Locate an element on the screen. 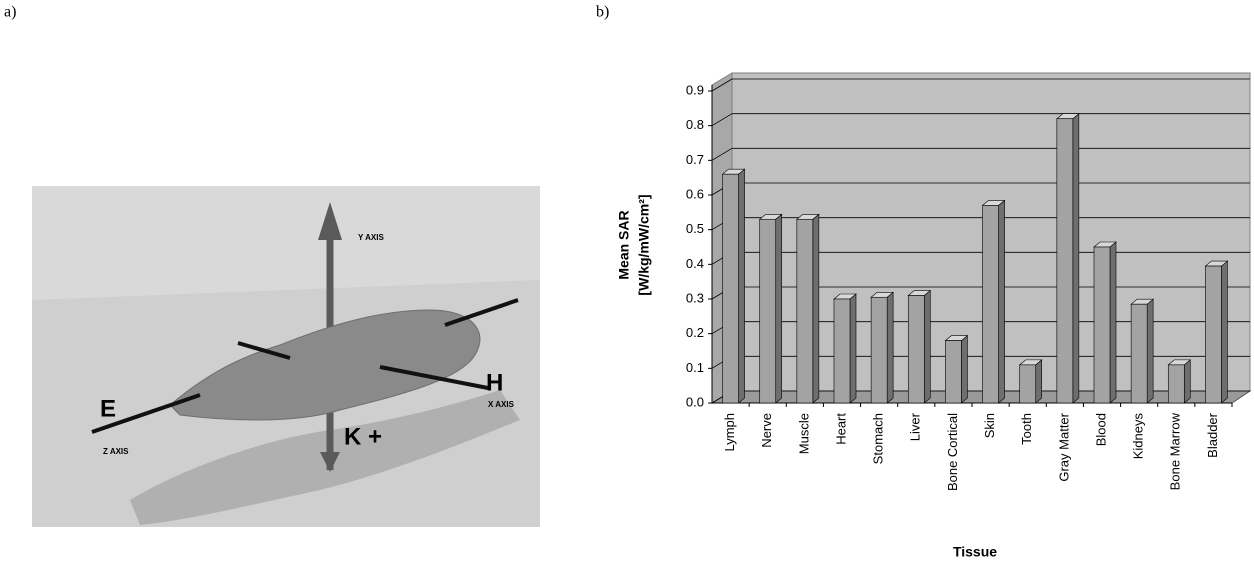  x-tick-label: Stomach is located at coordinates (878, 438).